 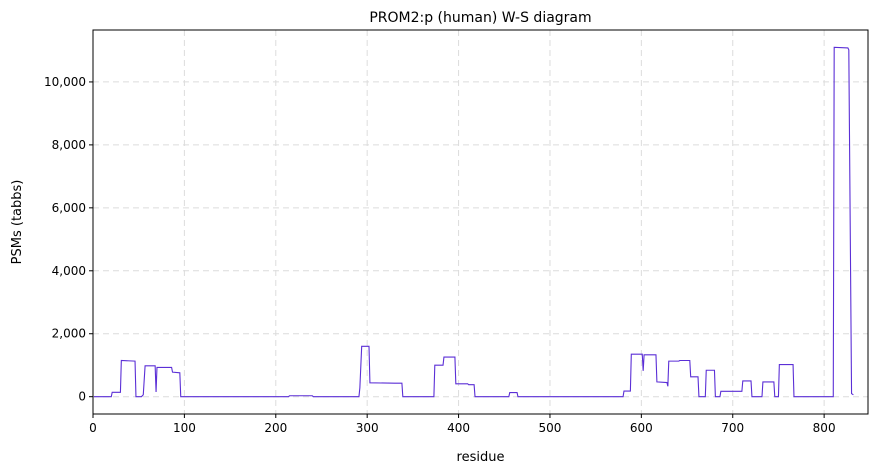 I want to click on x-tick-label: 200, so click(x=275, y=428).